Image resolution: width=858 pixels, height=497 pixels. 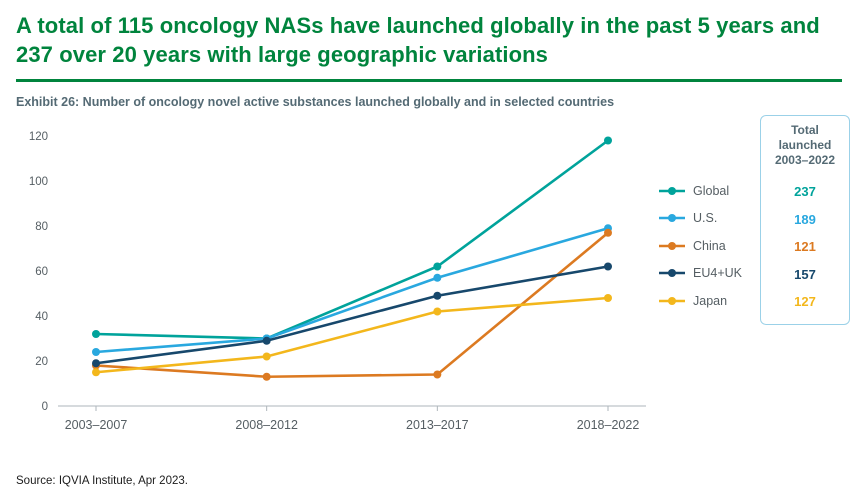 I want to click on legend-item-global: Global, so click(x=700, y=191).